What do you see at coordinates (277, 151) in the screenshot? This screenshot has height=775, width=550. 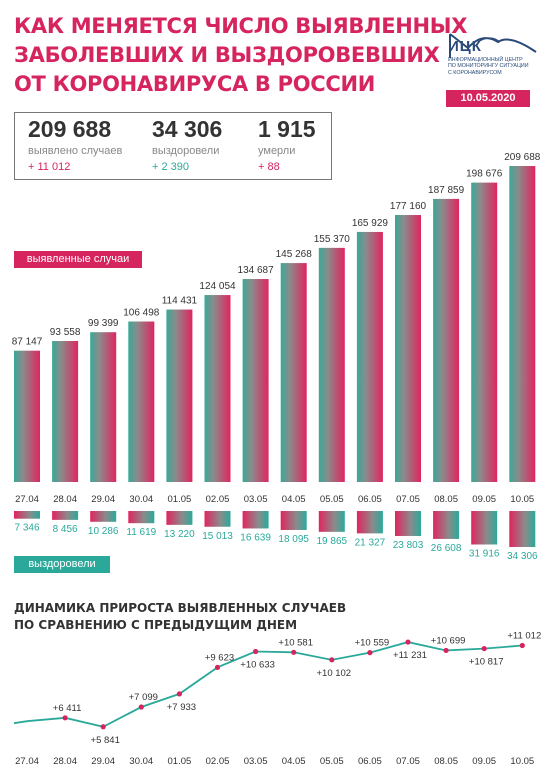 I see `stat-died-label: умерли` at bounding box center [277, 151].